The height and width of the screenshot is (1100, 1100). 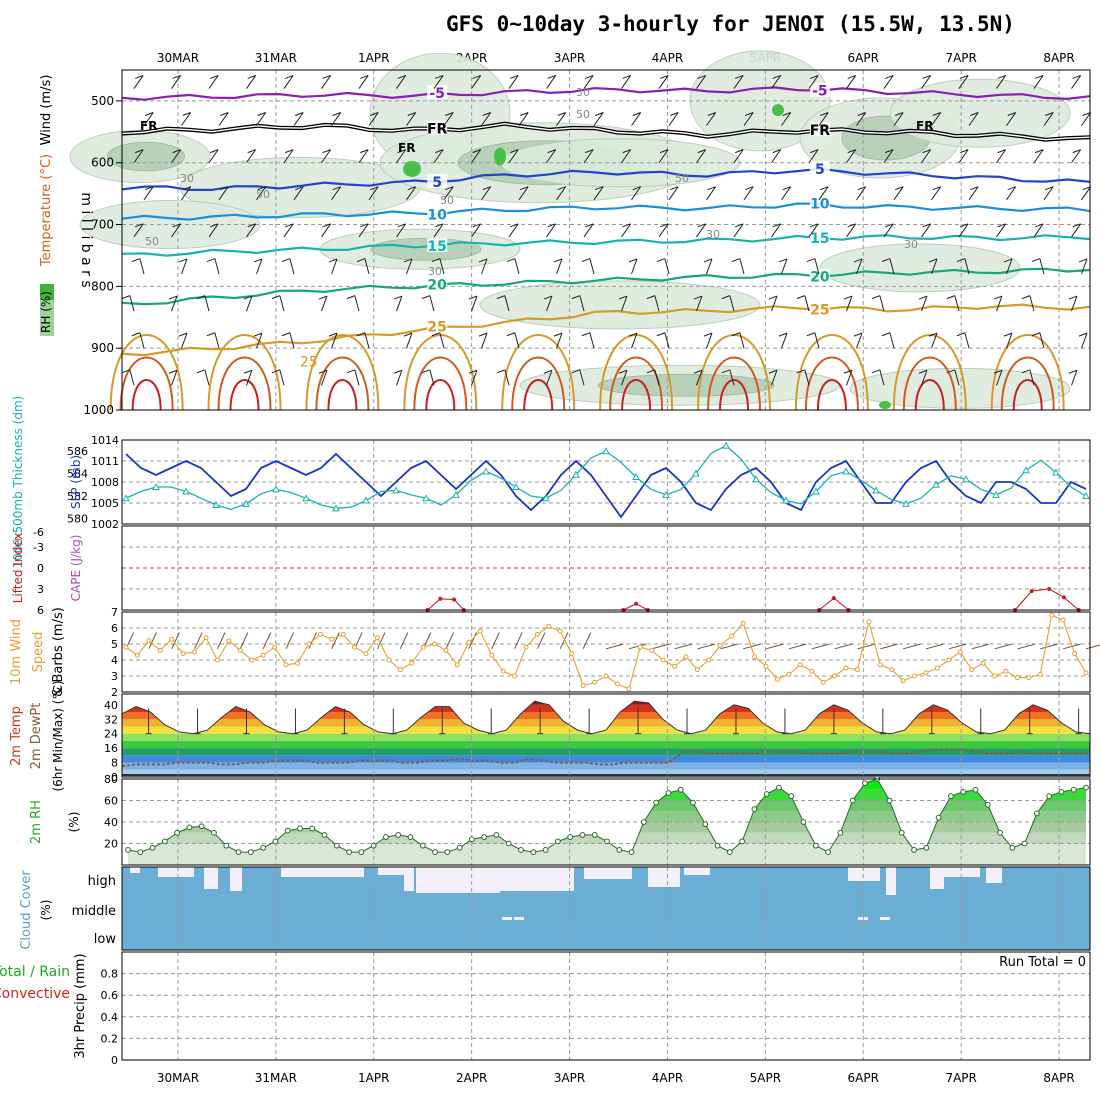 What do you see at coordinates (35, 994) in the screenshot?
I see `axis-label-convective: Convective` at bounding box center [35, 994].